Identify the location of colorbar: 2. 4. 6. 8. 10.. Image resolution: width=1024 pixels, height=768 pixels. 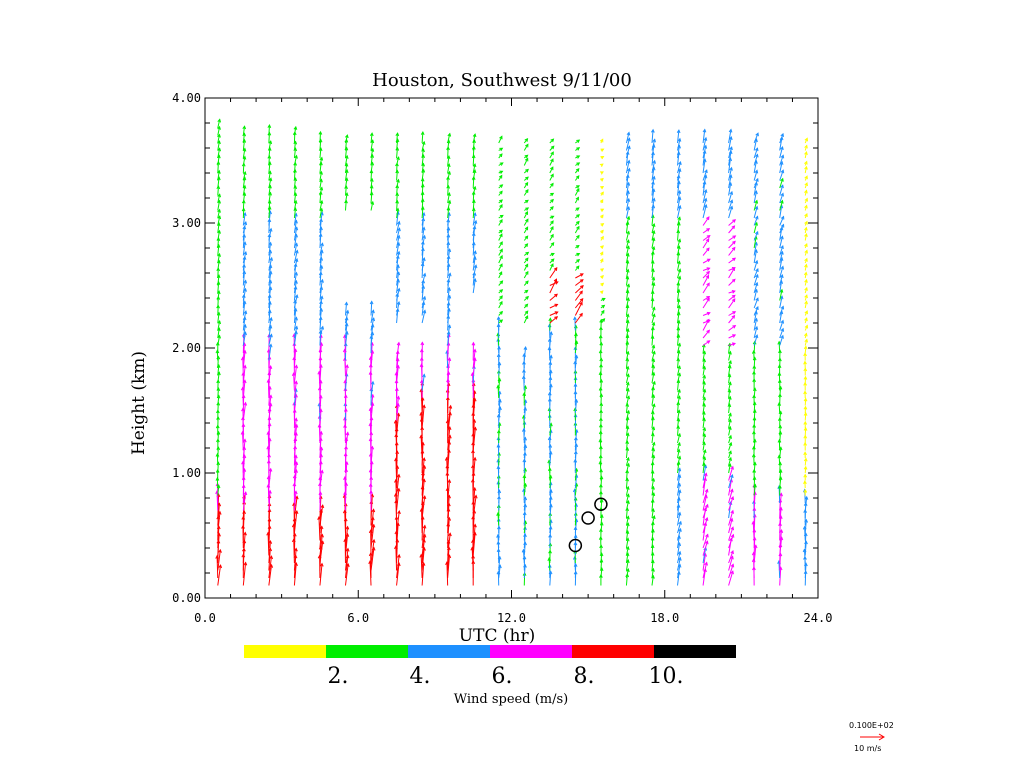
(490, 667).